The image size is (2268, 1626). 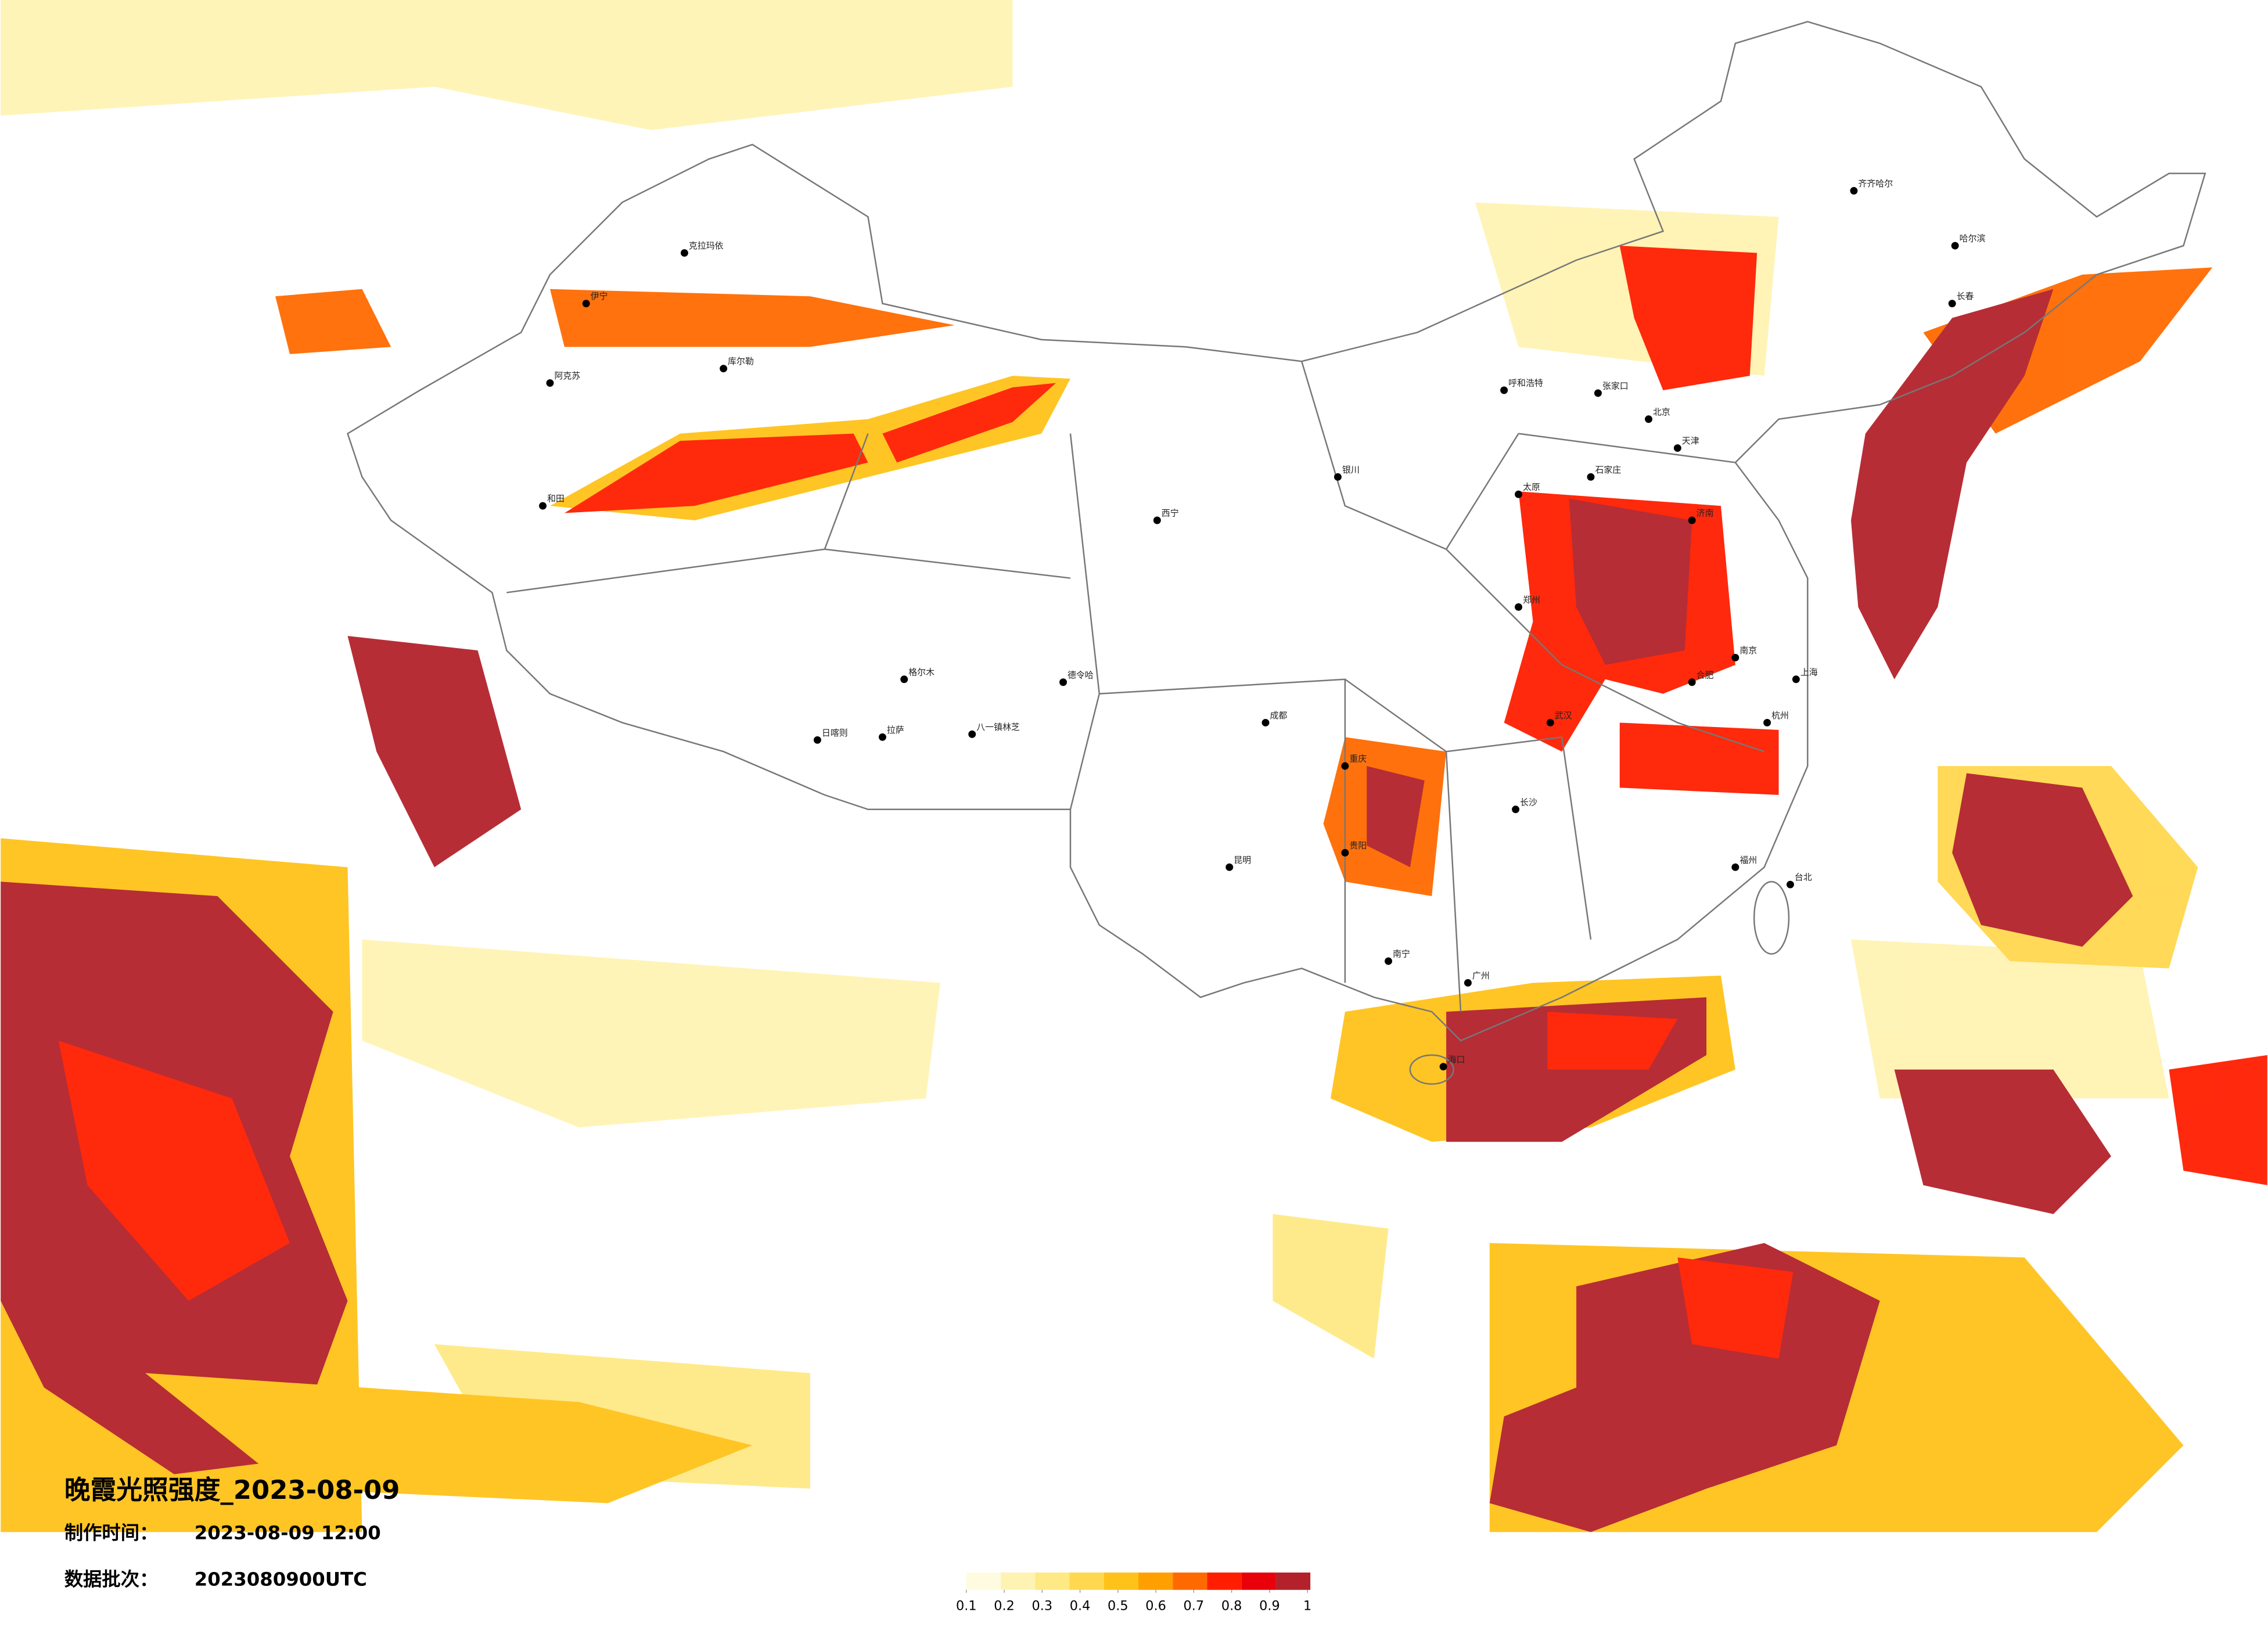 I want to click on city-label: 福州, so click(x=1748, y=860).